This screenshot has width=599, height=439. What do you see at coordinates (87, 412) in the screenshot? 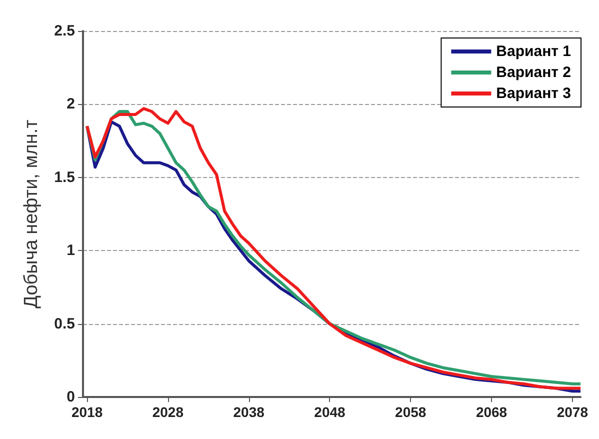
I see `x-tick-label: 2018` at bounding box center [87, 412].